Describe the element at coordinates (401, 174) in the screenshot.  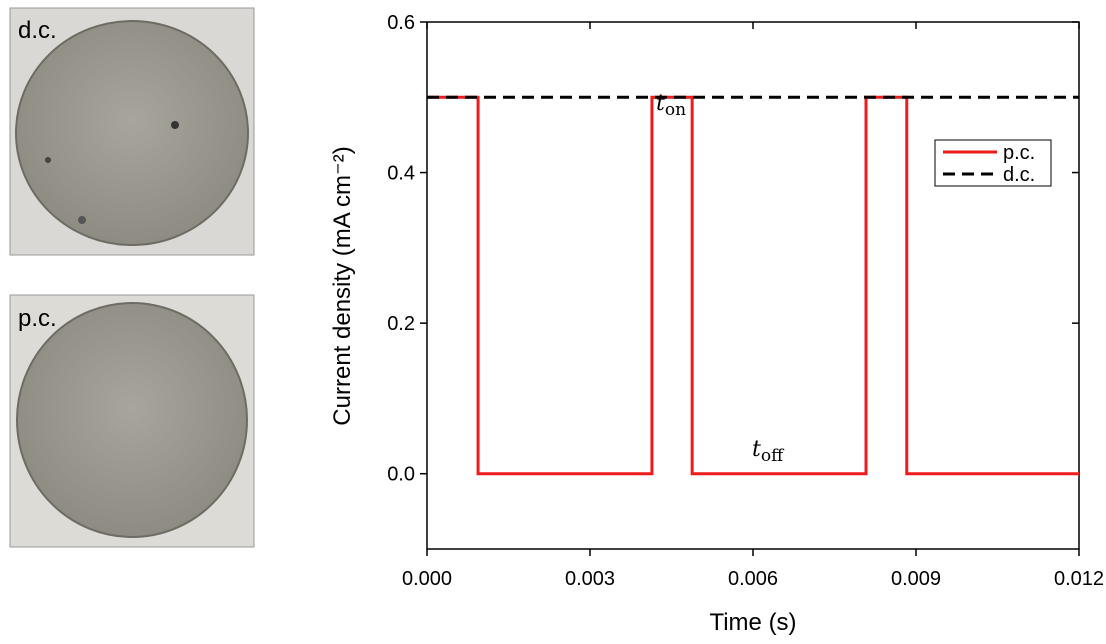
I see `y-tick-label: 0.4` at that location.